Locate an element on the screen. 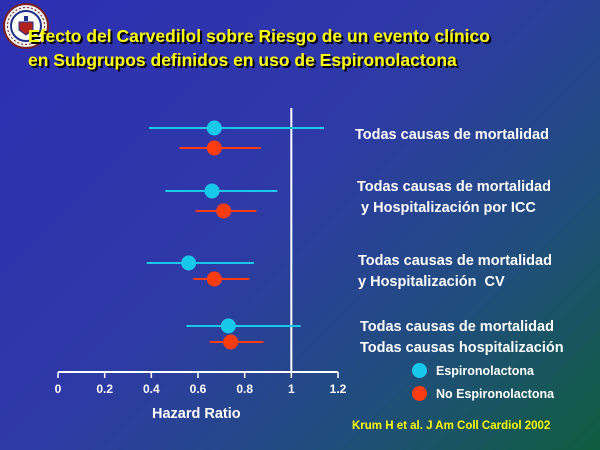 The width and height of the screenshot is (600, 450). x-tick-label-3: 0.6 is located at coordinates (198, 389).